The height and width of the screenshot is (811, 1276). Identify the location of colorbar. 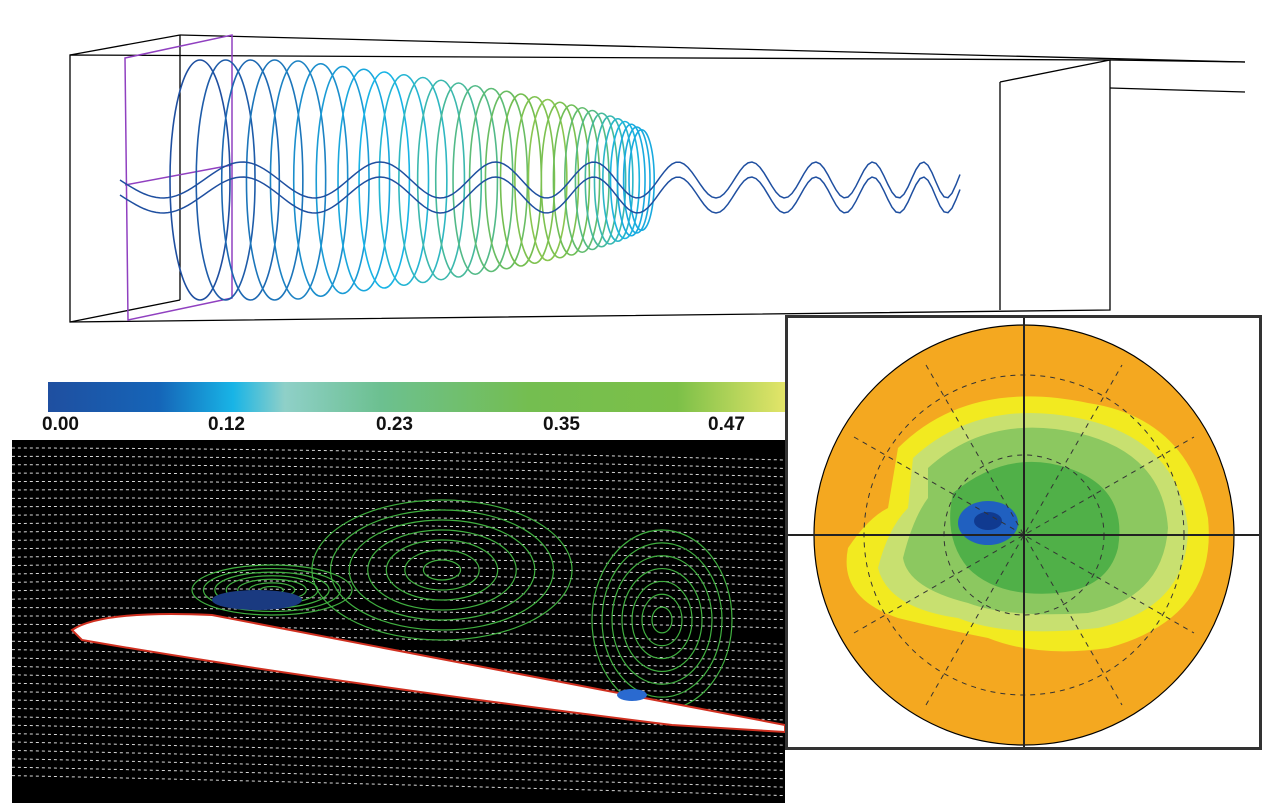
(418, 397).